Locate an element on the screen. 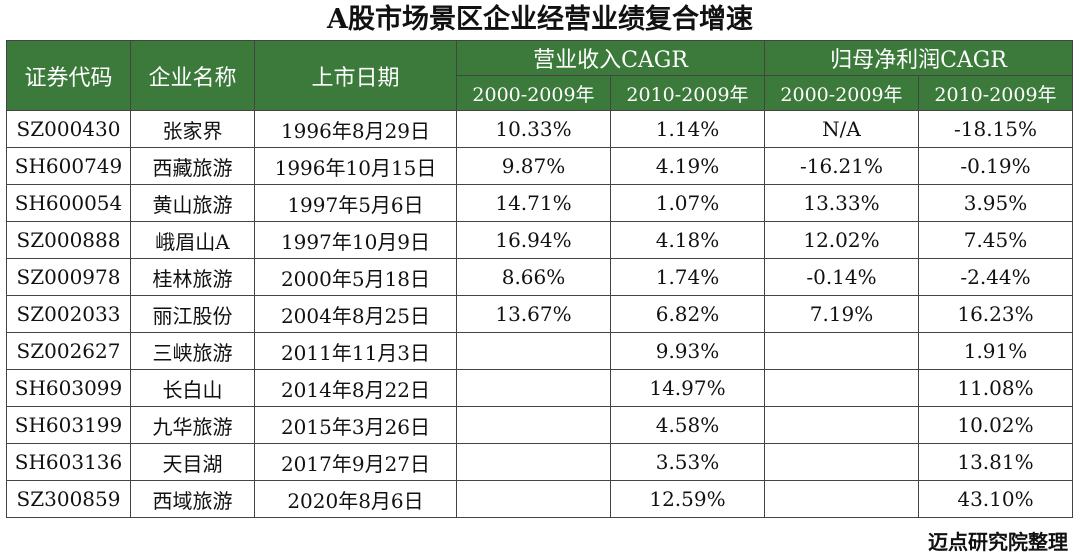 The height and width of the screenshot is (560, 1080). table-title: A股市场景区企业经营业绩复合增速 is located at coordinates (540, 19).